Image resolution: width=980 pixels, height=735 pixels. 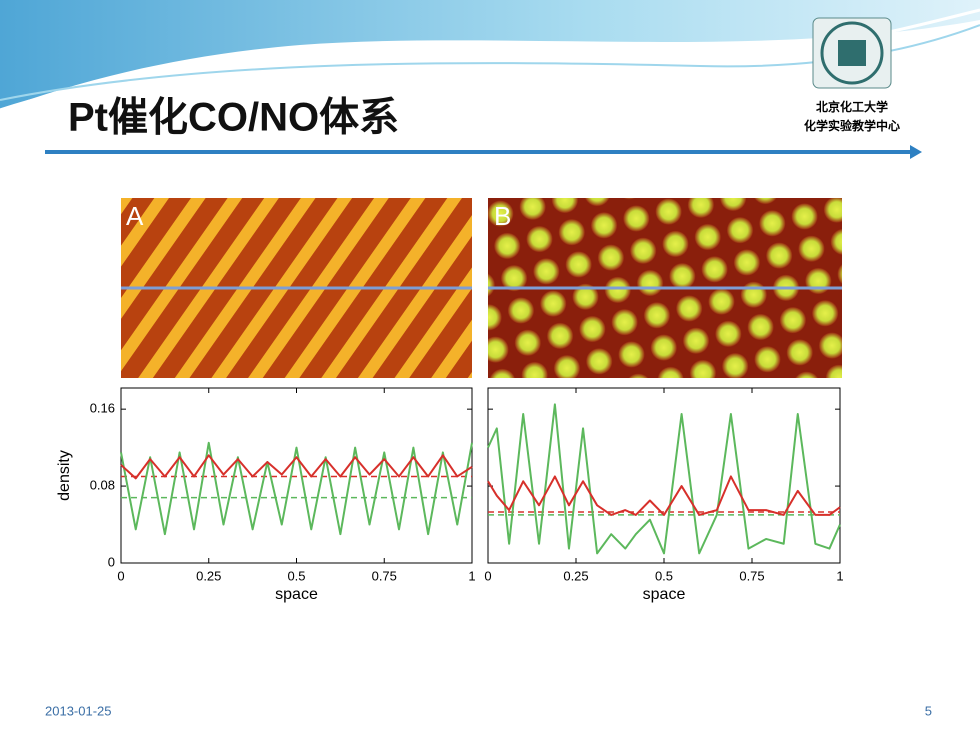 What do you see at coordinates (502, 216) in the screenshot?
I see `panel-label: B` at bounding box center [502, 216].